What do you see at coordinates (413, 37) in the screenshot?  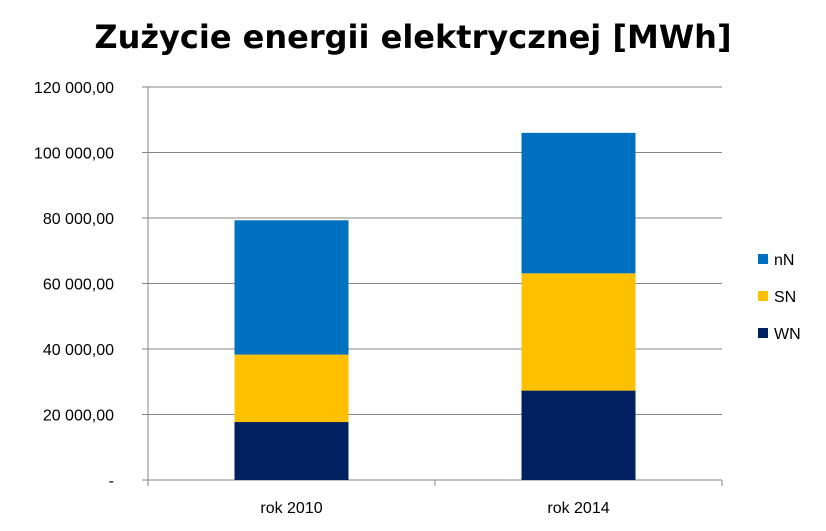 I see `chart-title: Zużycie energii elektrycznej [MWh]` at bounding box center [413, 37].